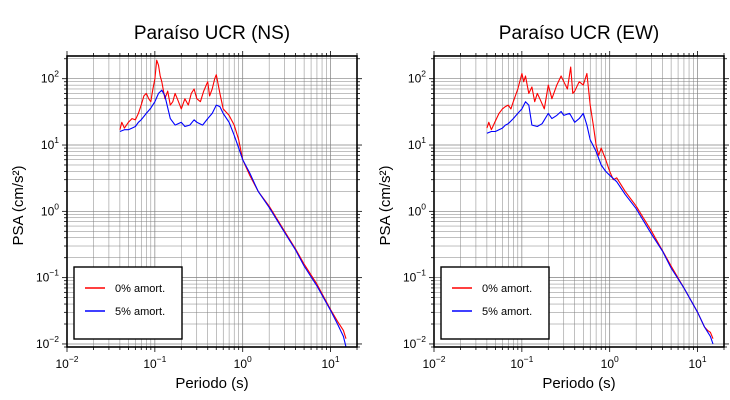  What do you see at coordinates (212, 33) in the screenshot?
I see `chart-title: Paraíso UCR (NS)` at bounding box center [212, 33].